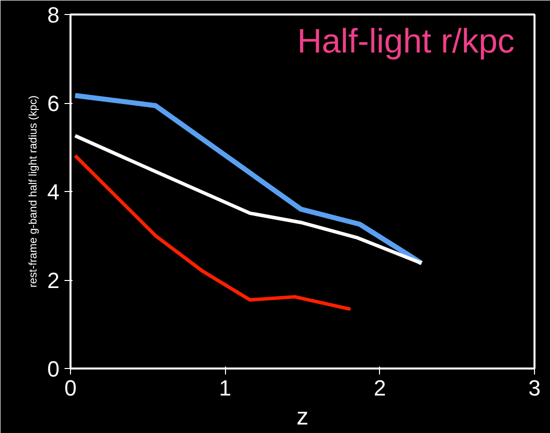 The image size is (550, 433). Describe the element at coordinates (302, 417) in the screenshot. I see `x-axis-title: z` at that location.